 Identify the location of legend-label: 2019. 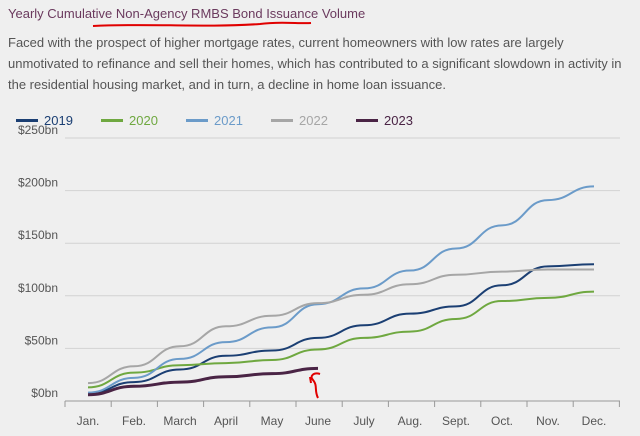
(58, 120).